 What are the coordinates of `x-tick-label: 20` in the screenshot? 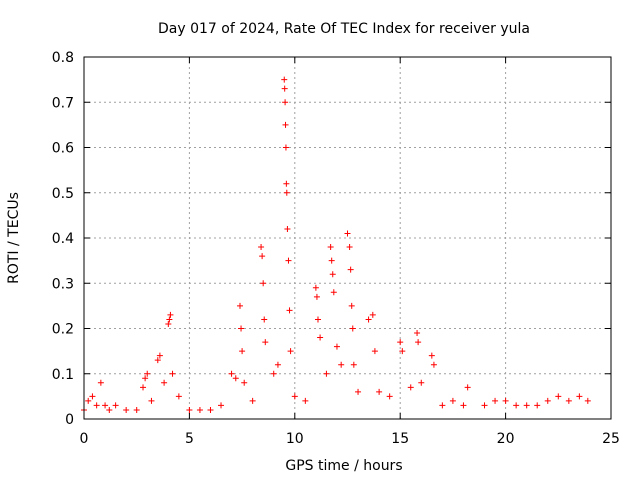 It's located at (506, 439).